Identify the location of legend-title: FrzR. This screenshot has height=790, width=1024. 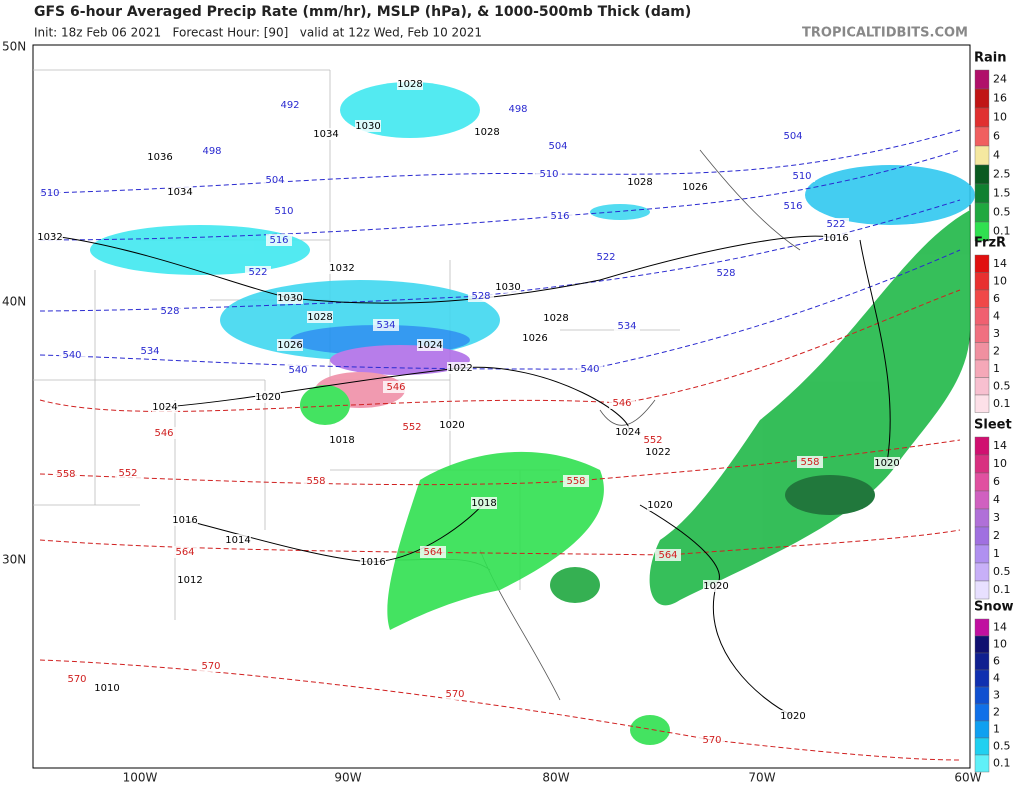
(990, 243).